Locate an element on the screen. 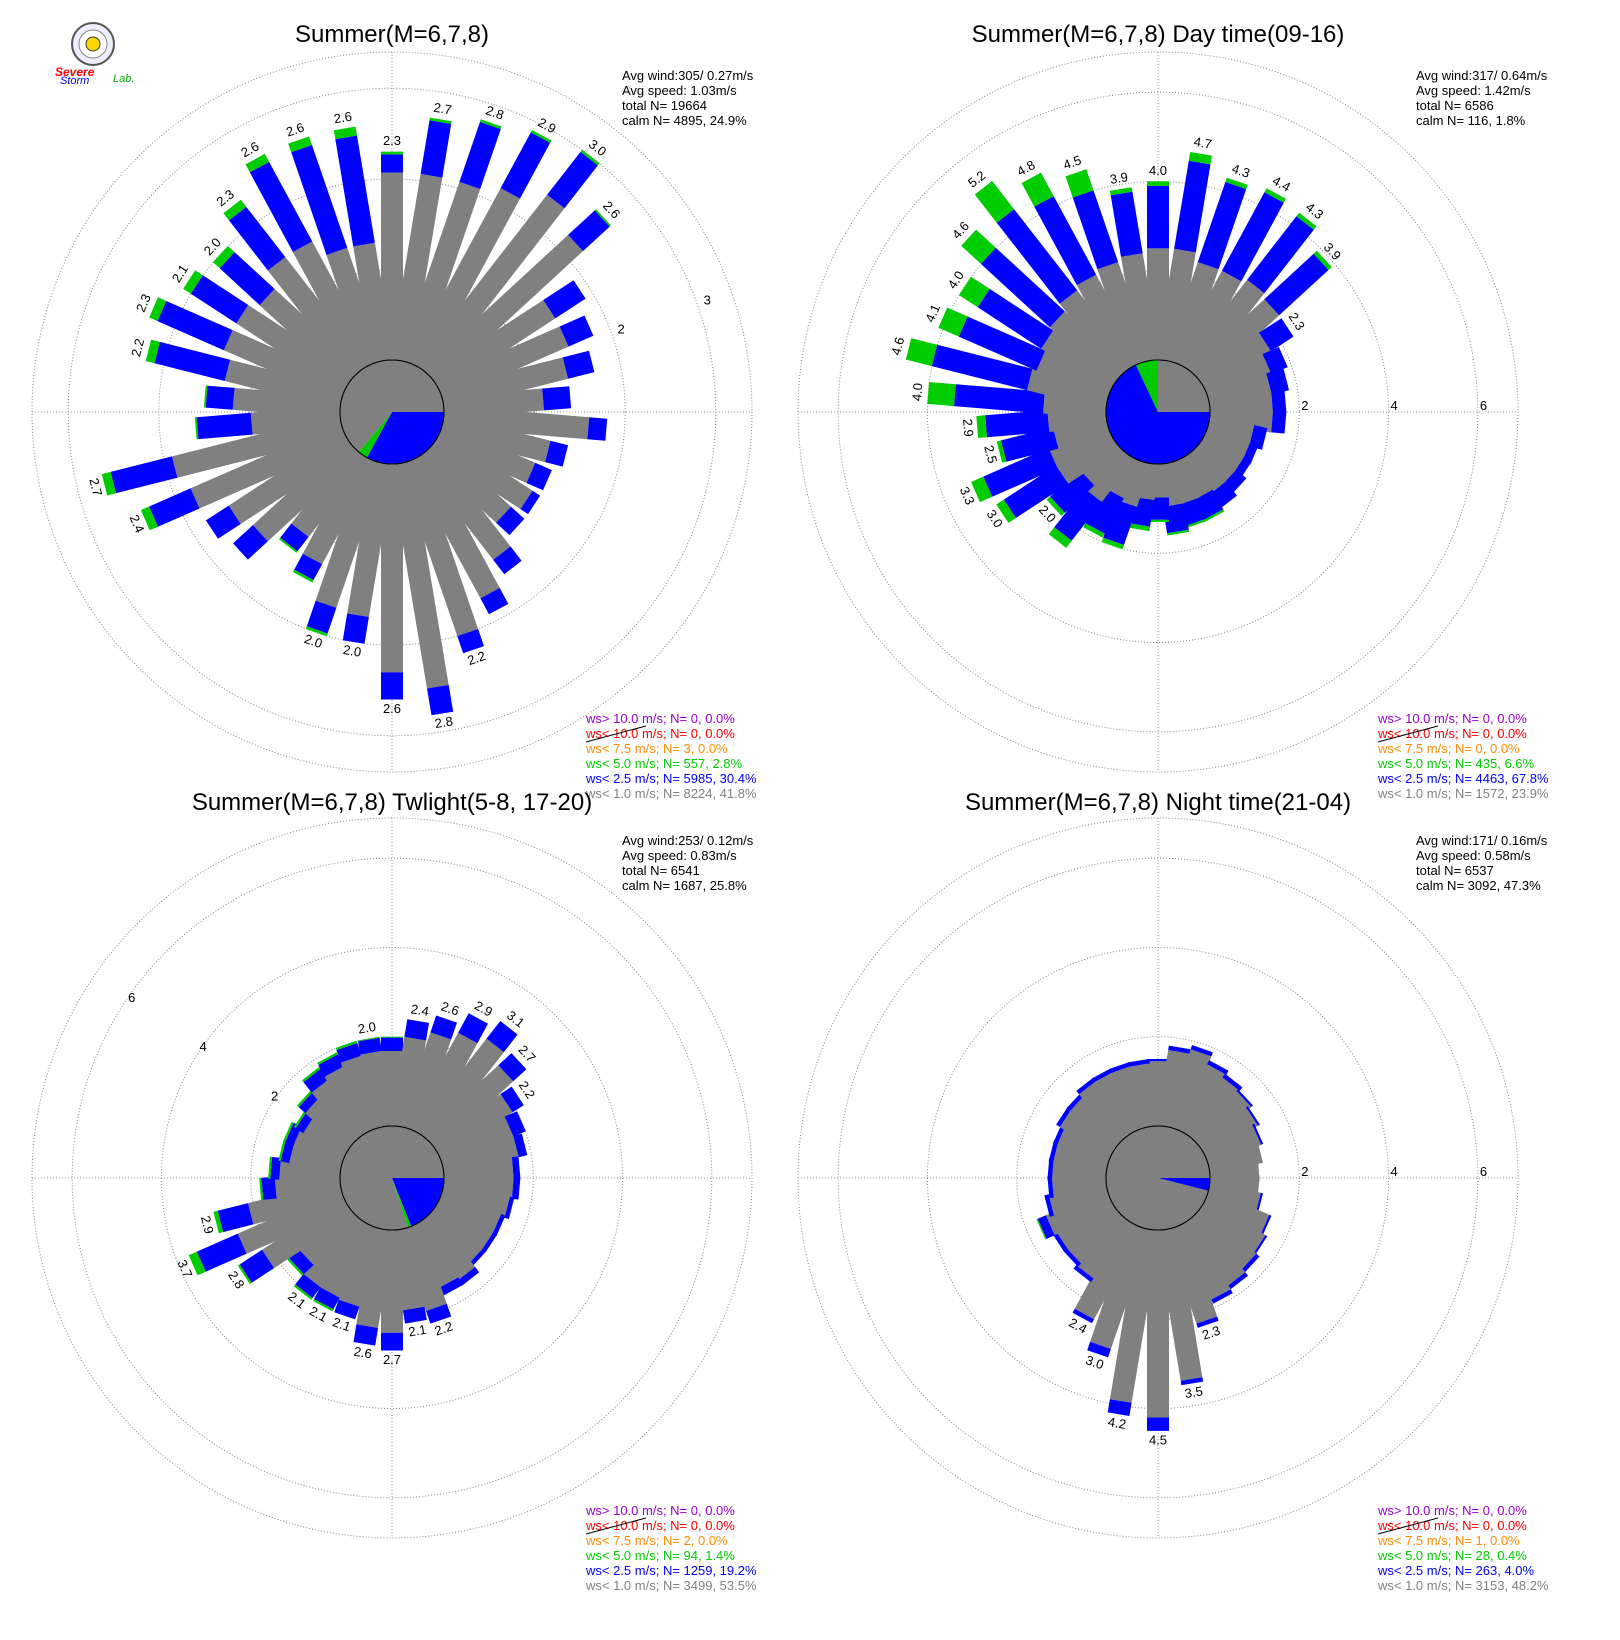 The width and height of the screenshot is (1620, 1640). bar-total-label: 4.5 is located at coordinates (1158, 1439).